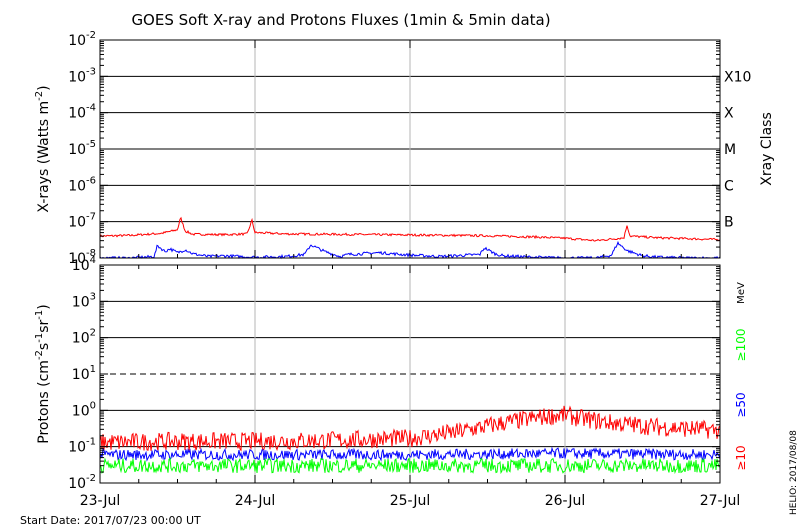 The width and height of the screenshot is (800, 530). Describe the element at coordinates (410, 501) in the screenshot. I see `x-tick-label: 25-Jul` at that location.